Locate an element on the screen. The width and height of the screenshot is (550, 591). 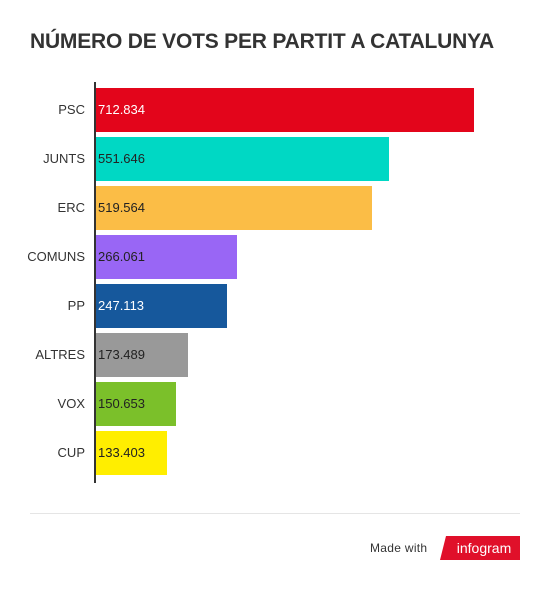
bar-value-label: 150.653 is located at coordinates (121, 403).